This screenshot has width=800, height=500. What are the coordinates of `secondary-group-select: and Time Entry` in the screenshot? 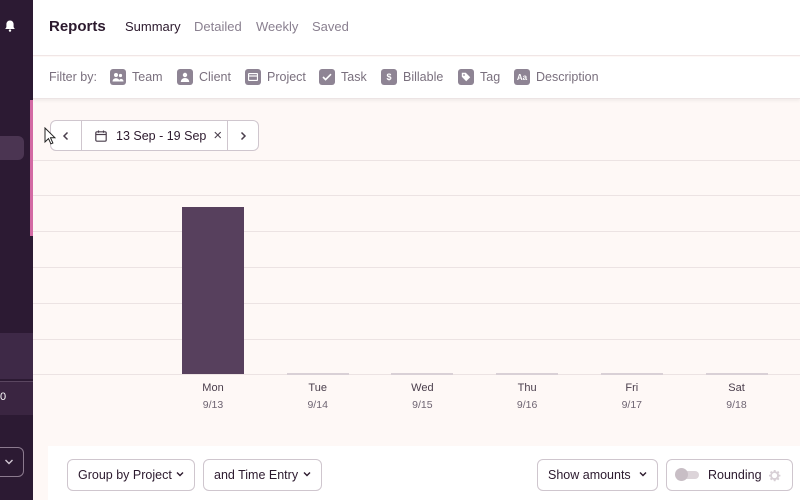 It's located at (262, 475).